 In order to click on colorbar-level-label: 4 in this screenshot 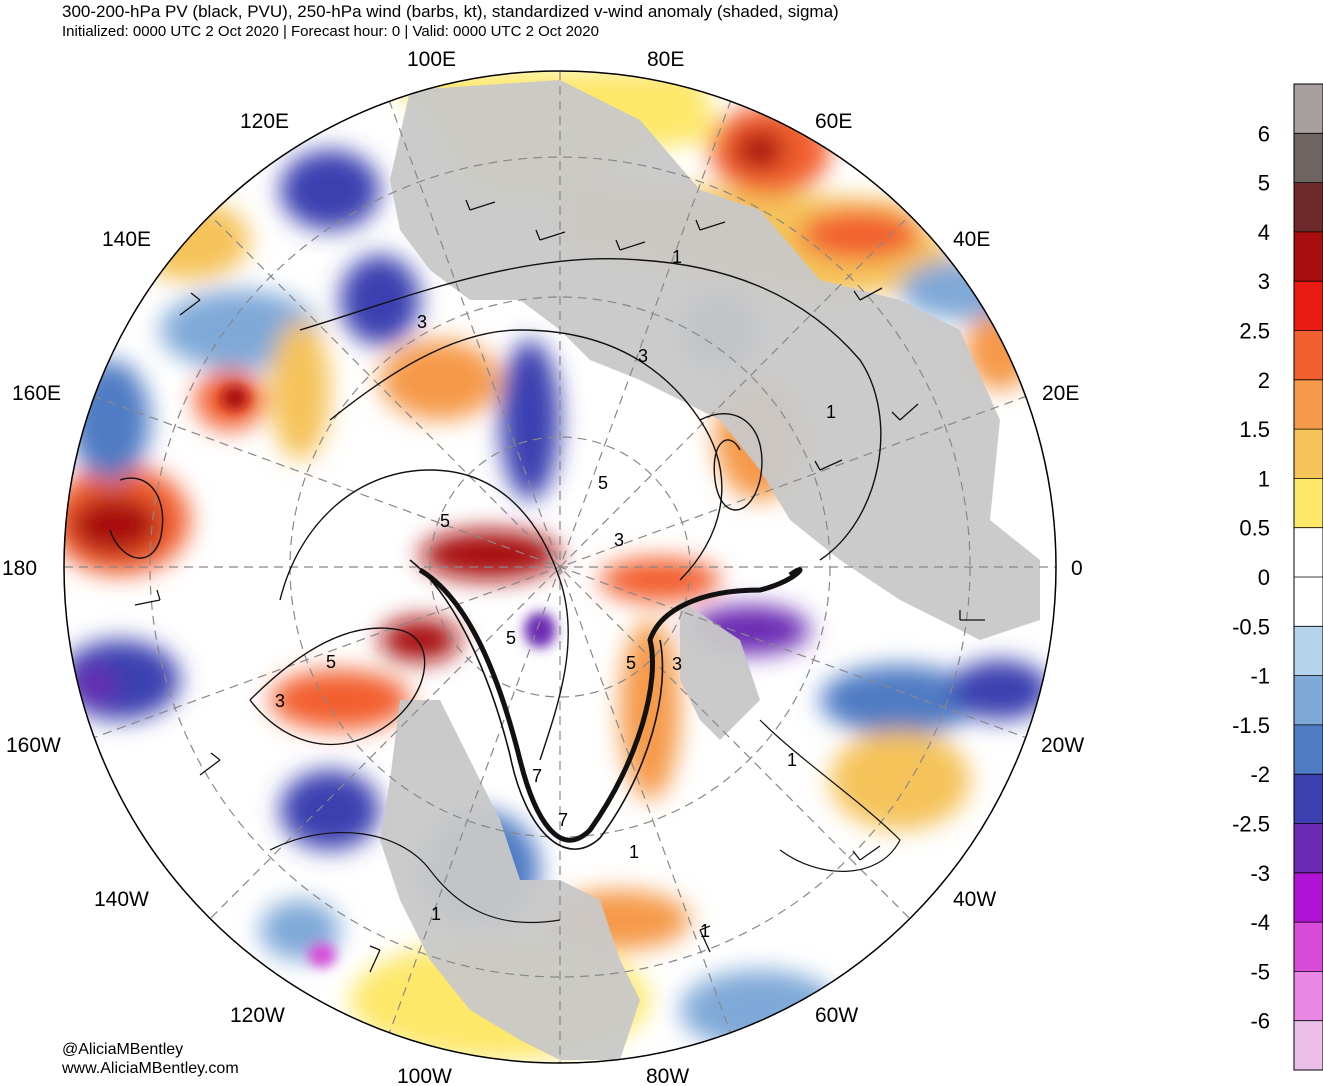, I will do `click(1264, 232)`.